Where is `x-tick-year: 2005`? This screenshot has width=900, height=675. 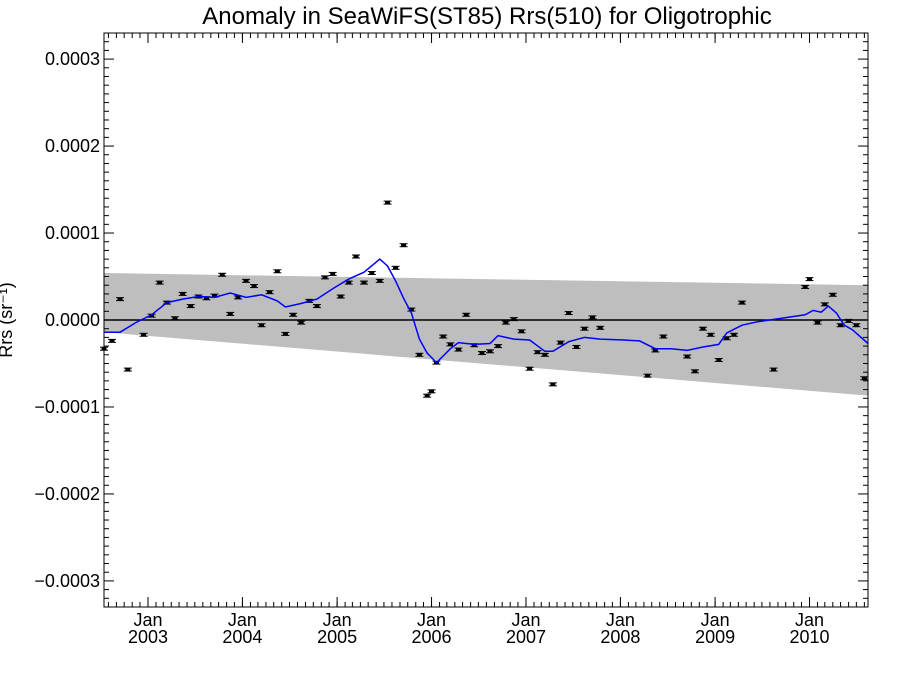
x-tick-year: 2005 is located at coordinates (337, 637).